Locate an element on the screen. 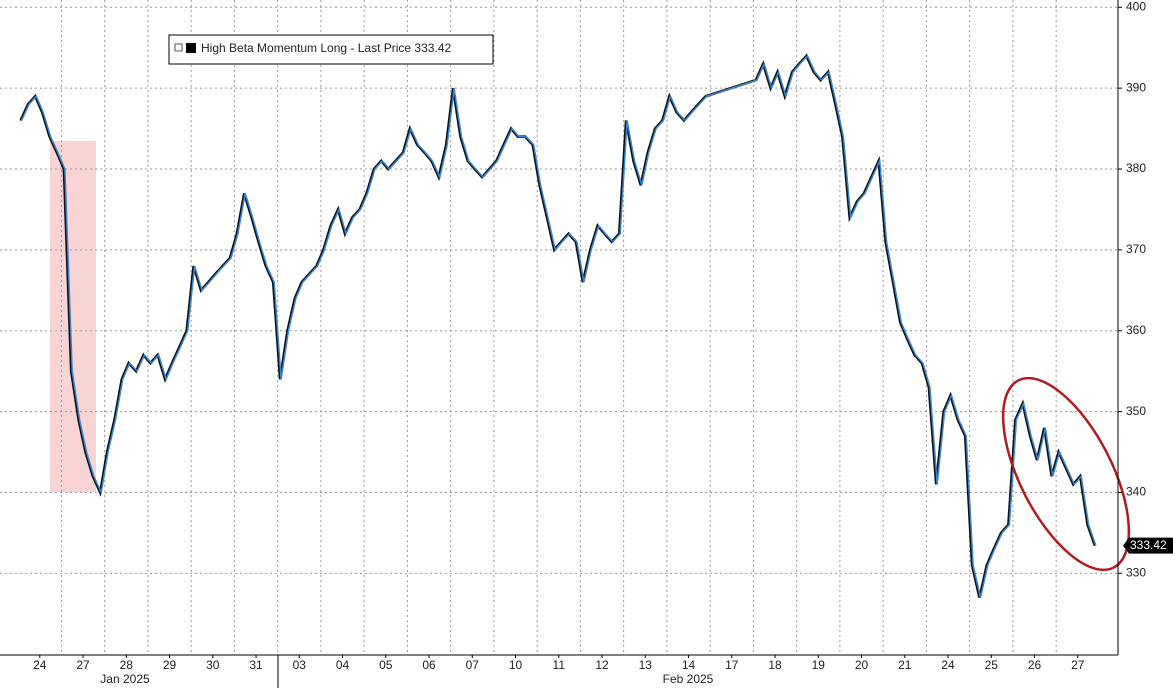 The height and width of the screenshot is (693, 1173). x-tick-label: 28 is located at coordinates (127, 665).